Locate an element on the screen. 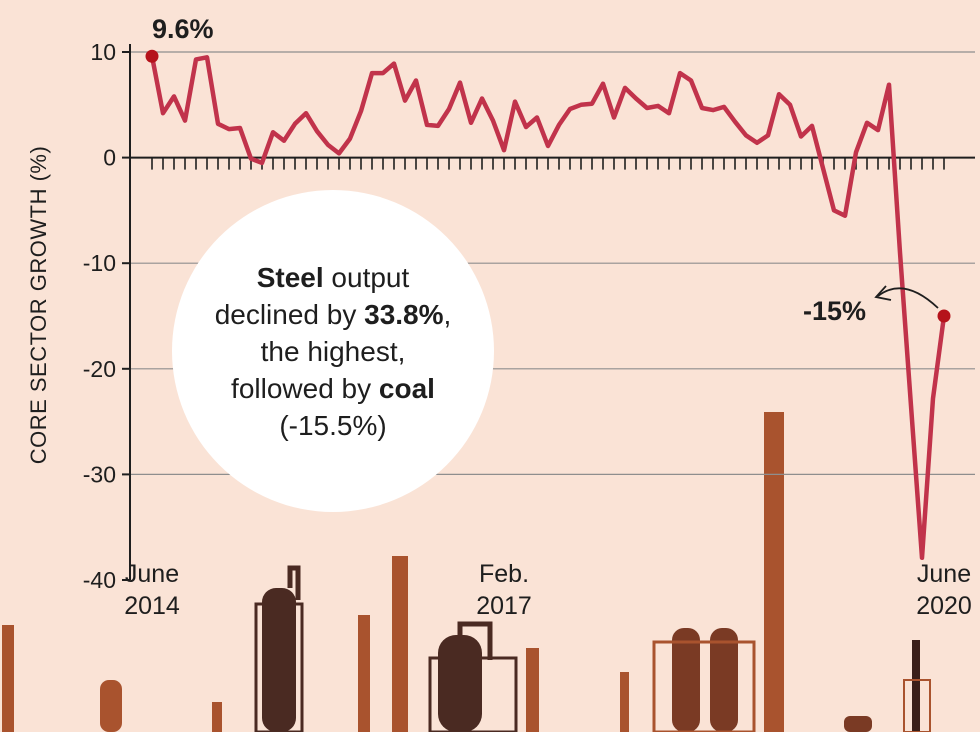 The width and height of the screenshot is (980, 732). x-date-label-line2: 2014 is located at coordinates (152, 606).